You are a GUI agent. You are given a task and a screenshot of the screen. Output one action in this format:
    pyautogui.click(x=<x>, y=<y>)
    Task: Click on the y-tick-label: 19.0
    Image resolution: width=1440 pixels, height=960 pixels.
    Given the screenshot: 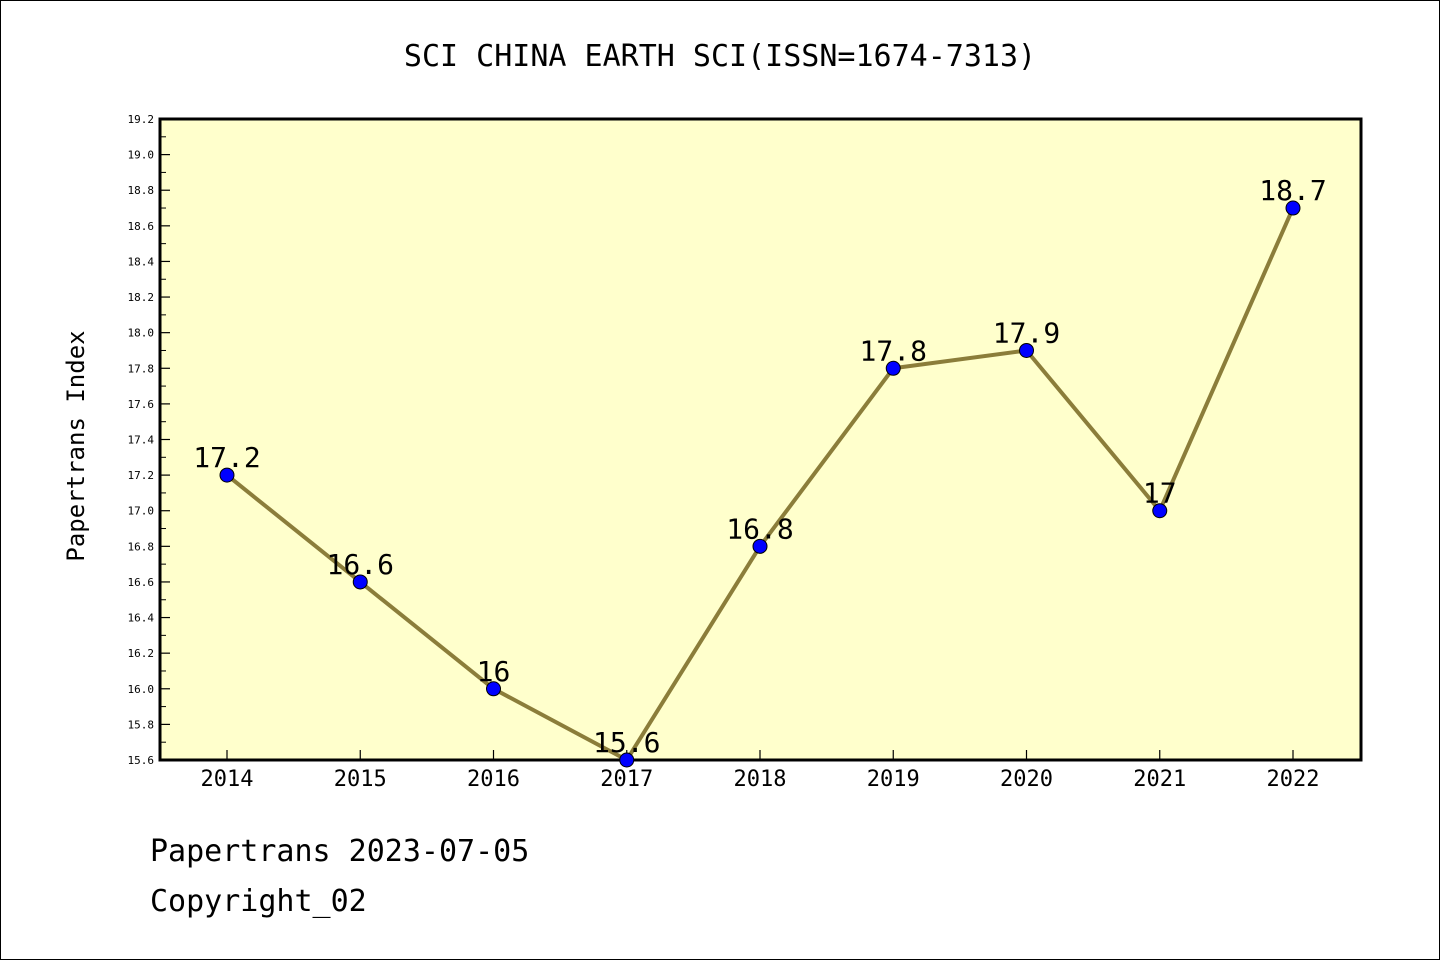 What is the action you would take?
    pyautogui.click(x=141, y=155)
    